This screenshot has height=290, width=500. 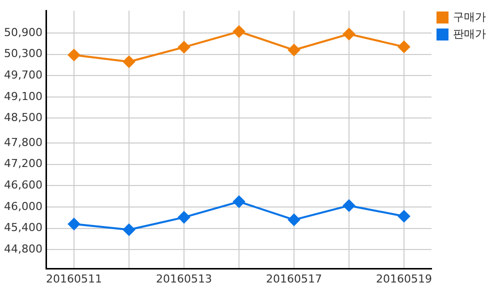 What do you see at coordinates (184, 279) in the screenshot?
I see `x-tick-label: 20160513` at bounding box center [184, 279].